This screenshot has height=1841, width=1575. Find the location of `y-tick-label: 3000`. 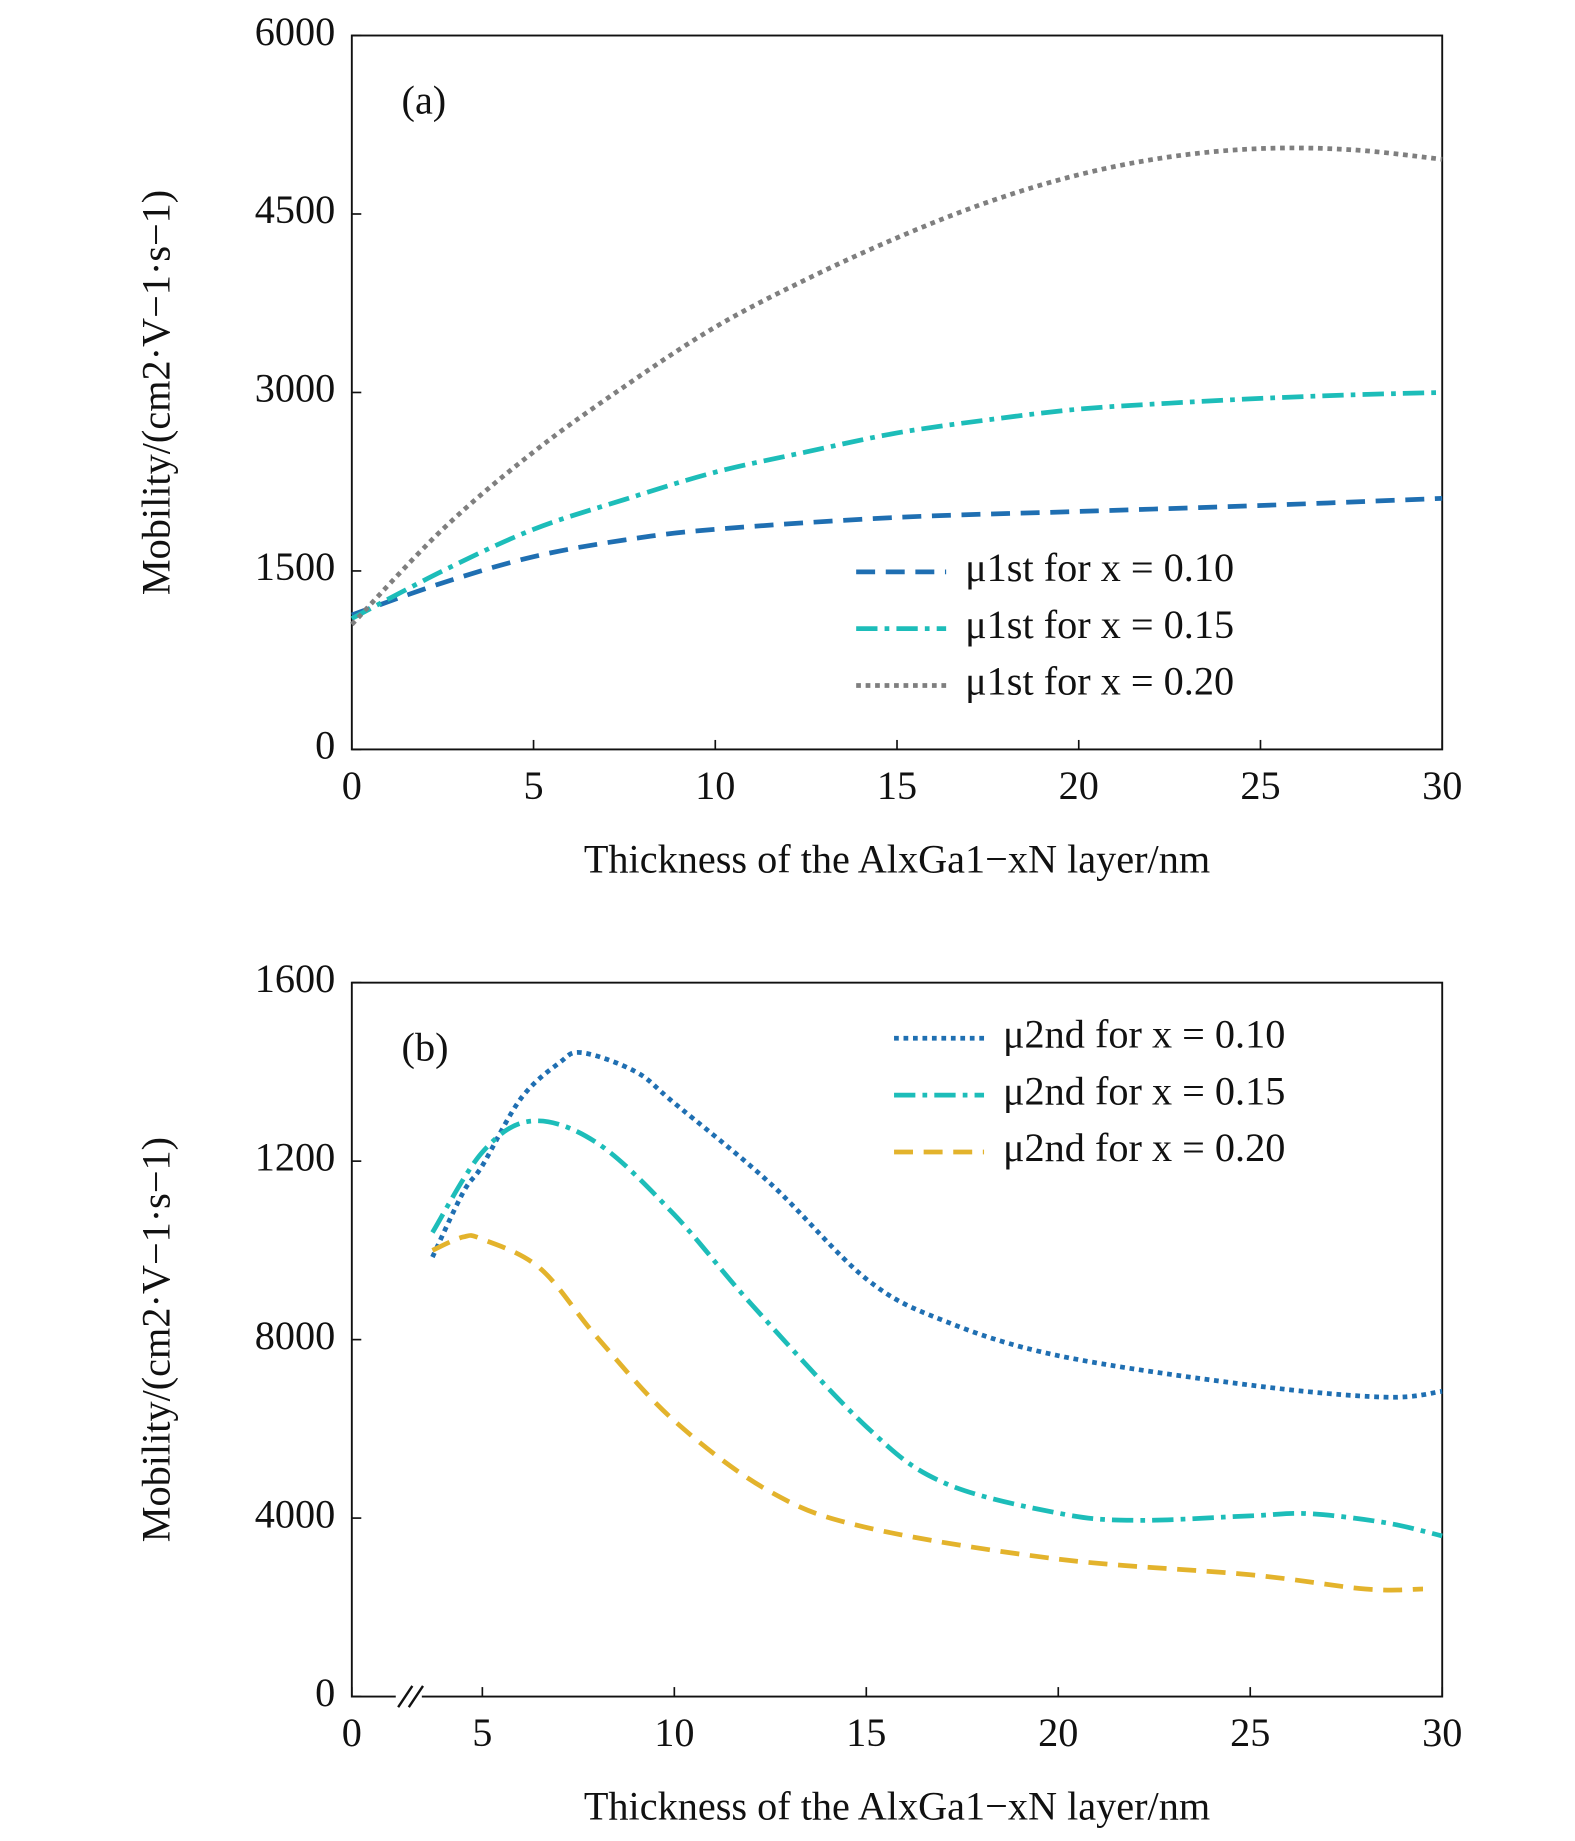

y-tick-label: 3000 is located at coordinates (295, 388).